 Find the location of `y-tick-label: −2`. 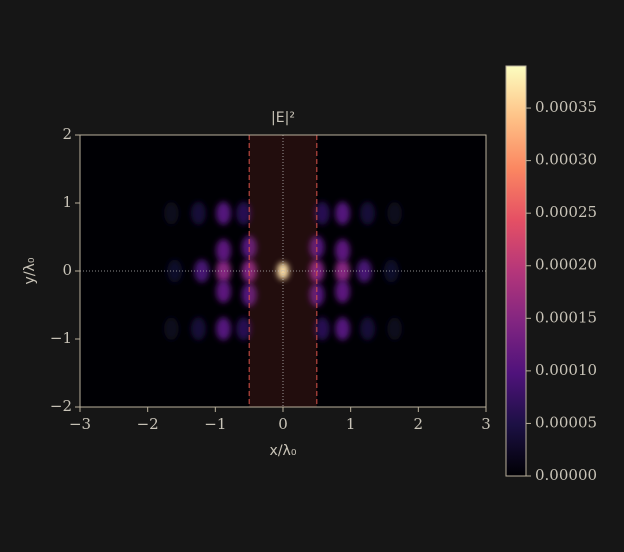

y-tick-label: −2 is located at coordinates (61, 406).